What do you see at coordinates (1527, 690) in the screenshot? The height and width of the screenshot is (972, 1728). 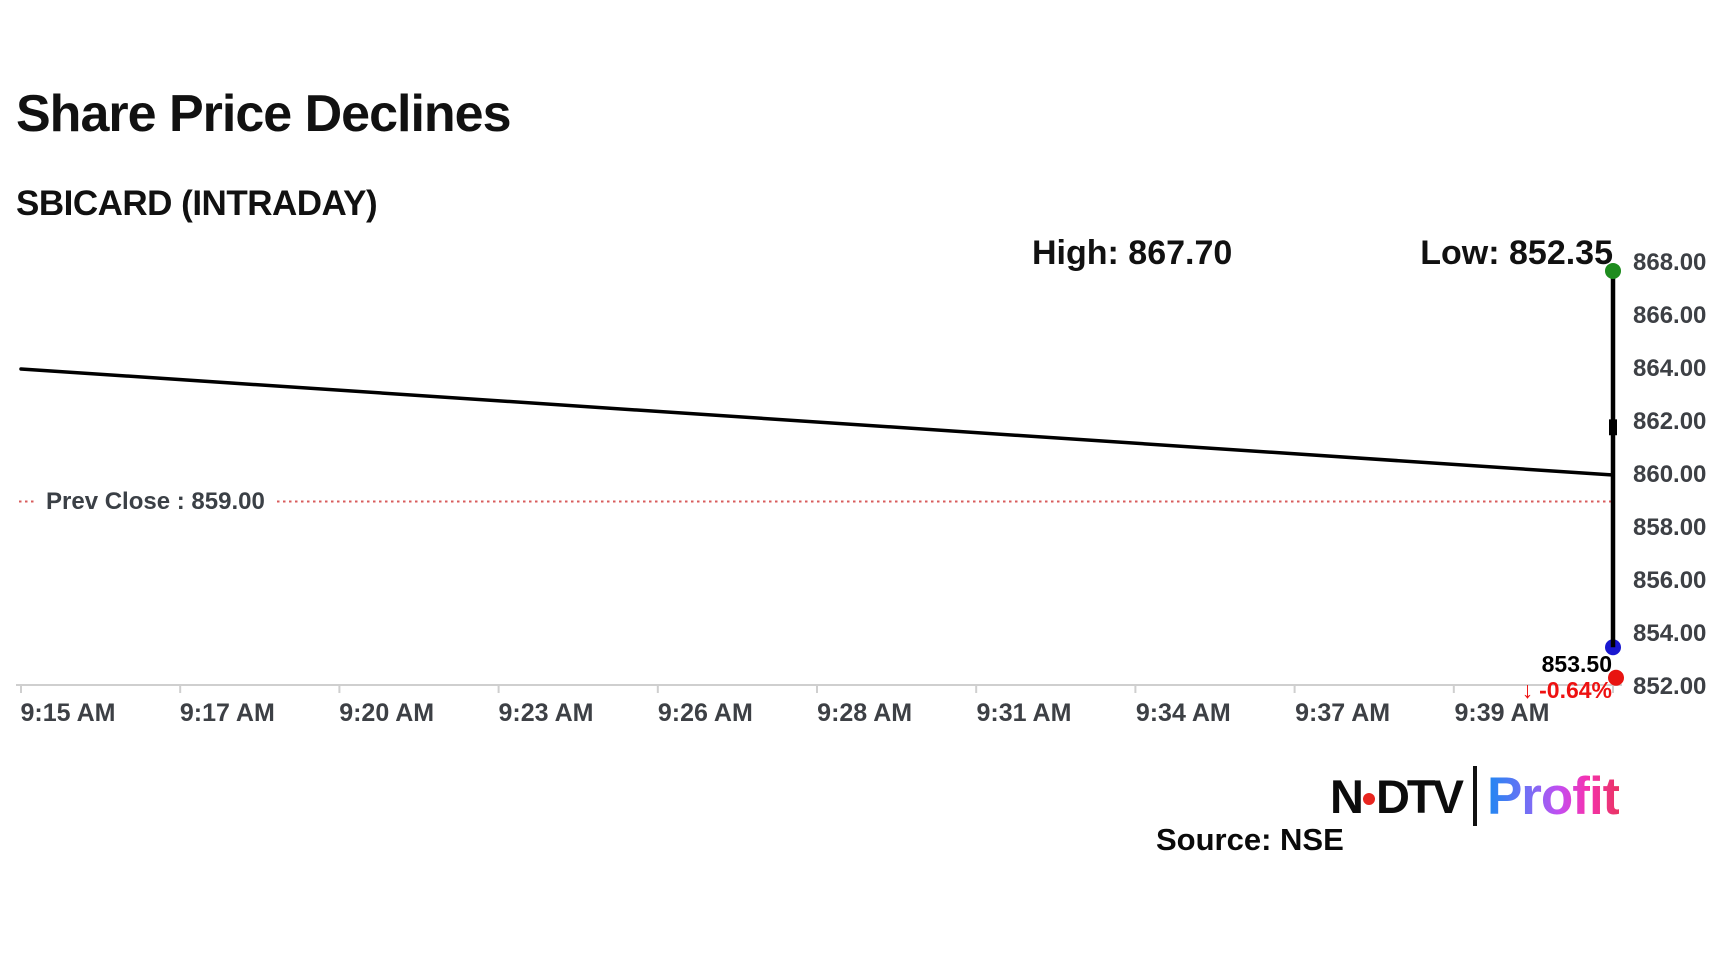 I see `down-arrow-icon: ↓` at bounding box center [1527, 690].